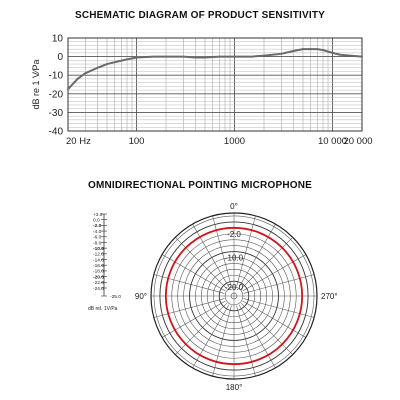  Describe the element at coordinates (98, 283) in the screenshot. I see `scale-tick-label: -22.0` at that location.